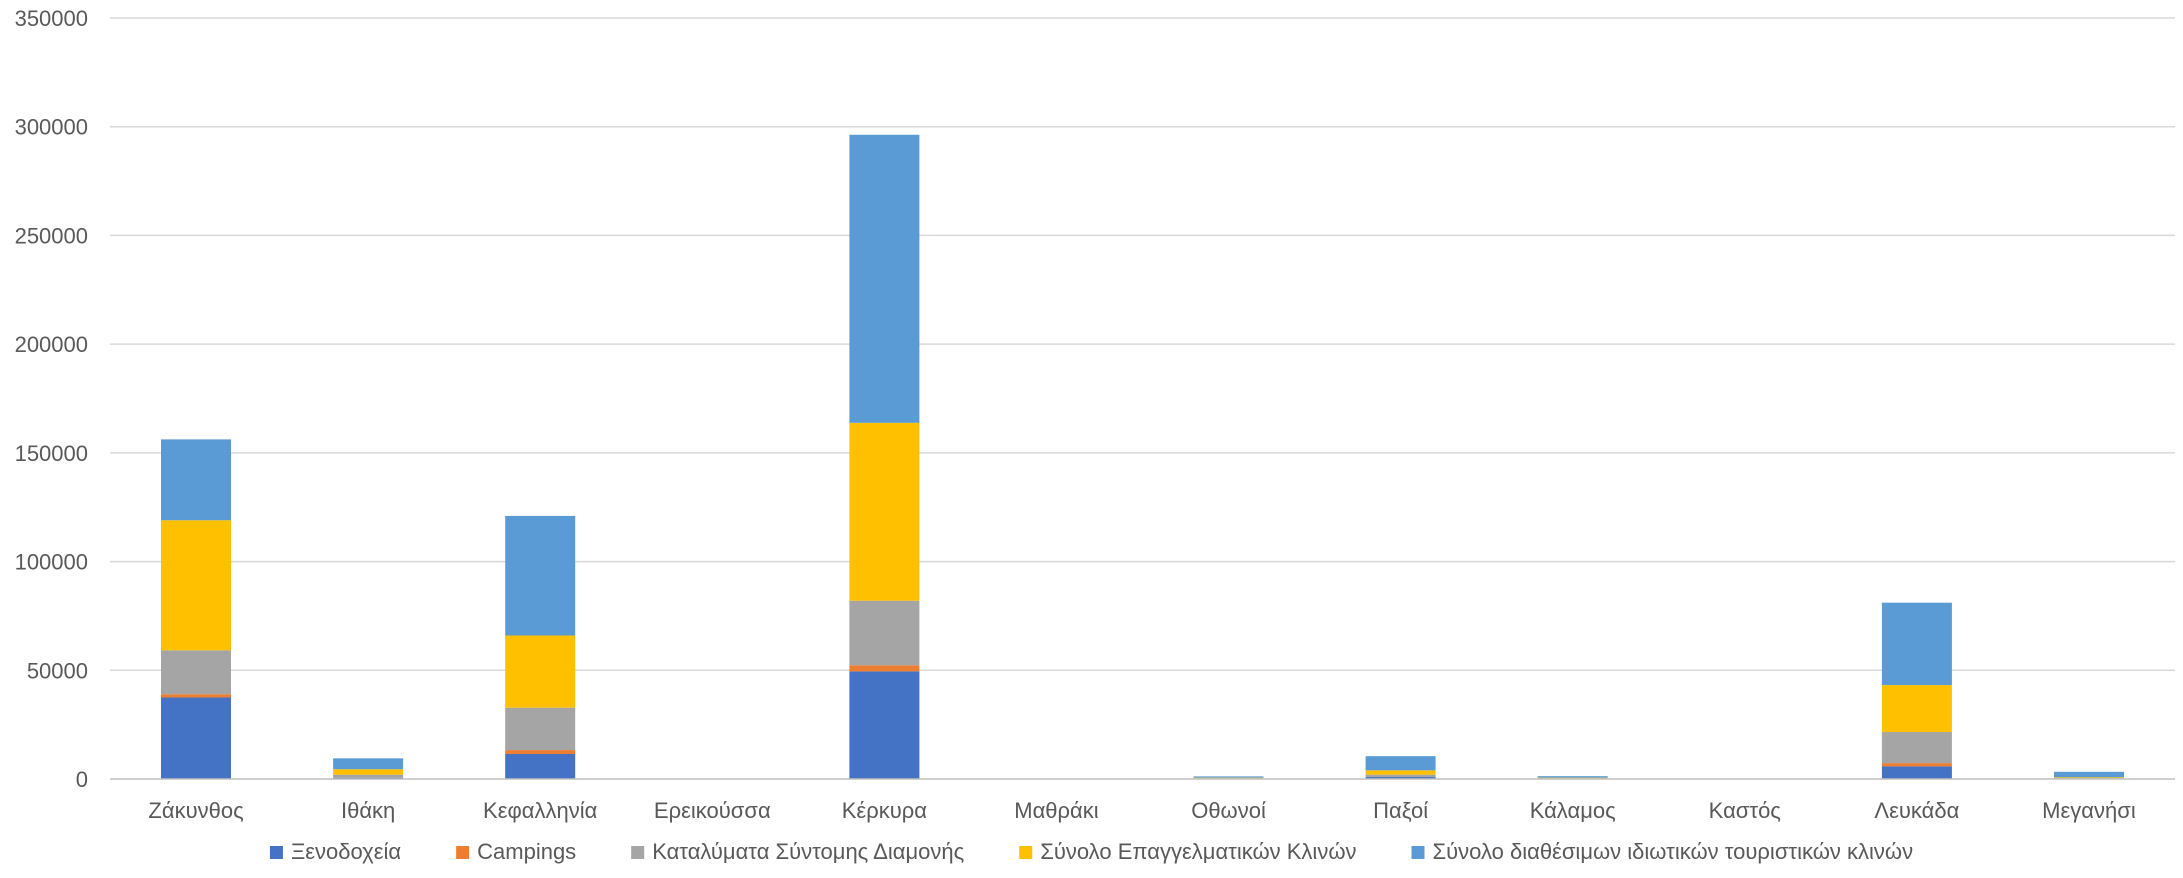 This screenshot has height=878, width=2183. Describe the element at coordinates (82, 779) in the screenshot. I see `y-tick-label: 0` at that location.